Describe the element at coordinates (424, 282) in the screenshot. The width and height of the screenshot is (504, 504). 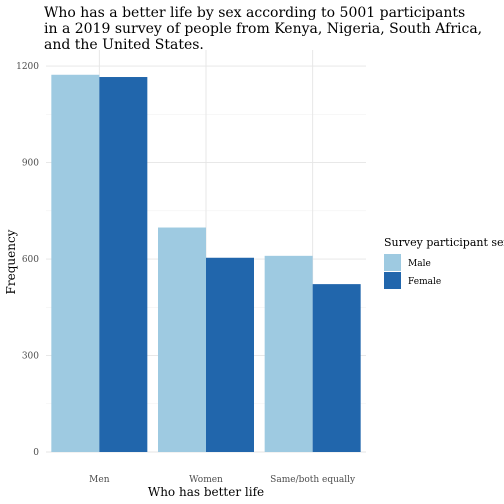
I see `legend-label-female: Female` at that location.